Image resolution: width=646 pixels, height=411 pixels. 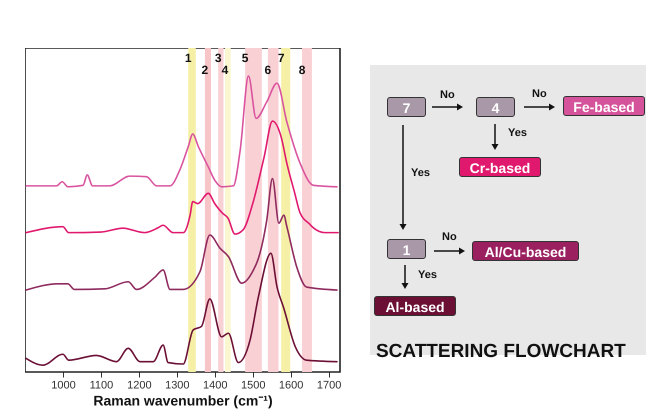 What do you see at coordinates (302, 70) in the screenshot?
I see `band-label: 8` at bounding box center [302, 70].